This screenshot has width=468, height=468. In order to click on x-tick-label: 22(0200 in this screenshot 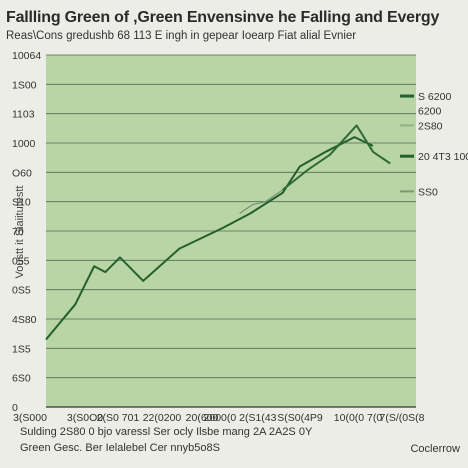, I will do `click(162, 418)`.